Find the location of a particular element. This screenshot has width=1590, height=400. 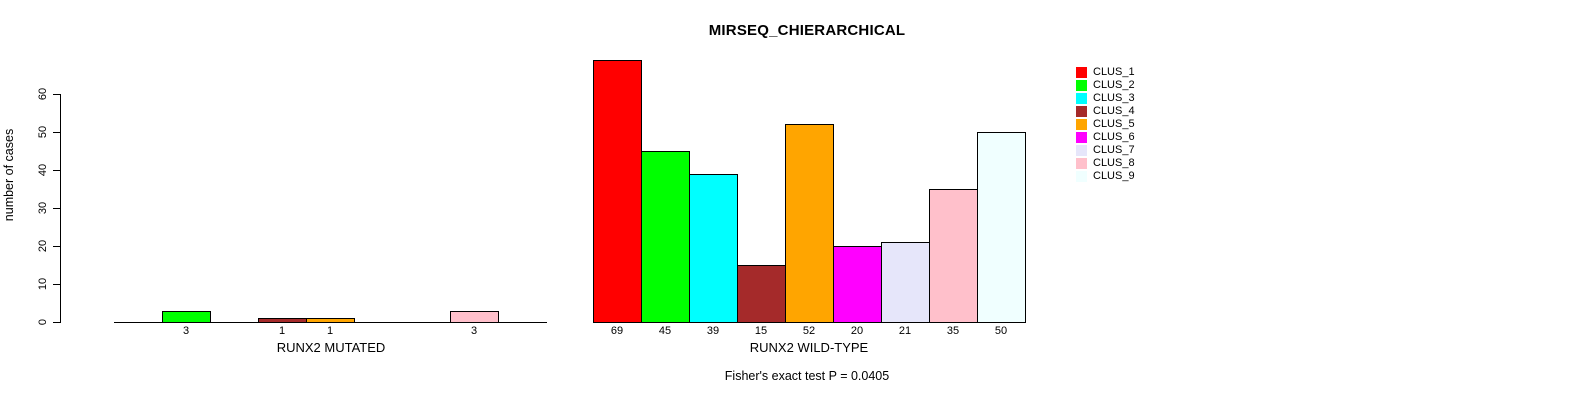

y-tick-label: 50 is located at coordinates (43, 132).